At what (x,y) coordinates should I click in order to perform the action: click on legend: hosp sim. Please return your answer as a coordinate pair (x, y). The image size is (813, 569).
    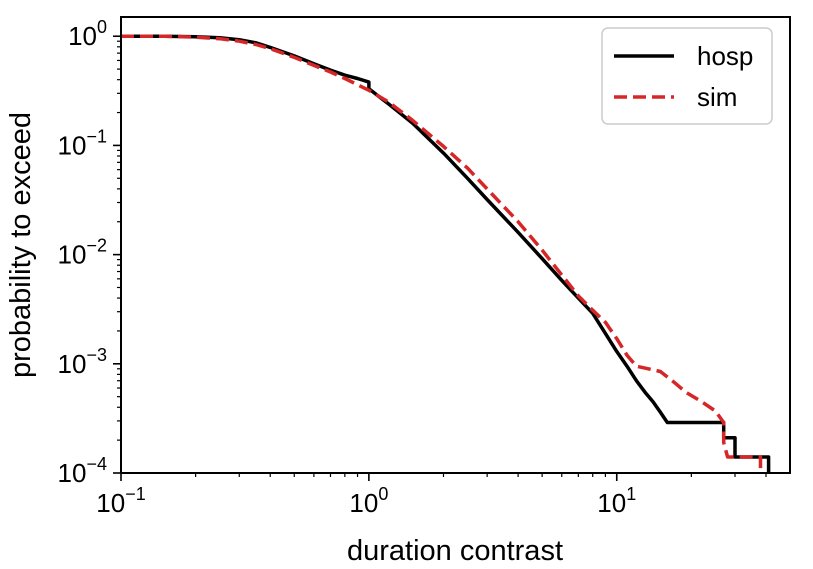
    Looking at the image, I should click on (687, 76).